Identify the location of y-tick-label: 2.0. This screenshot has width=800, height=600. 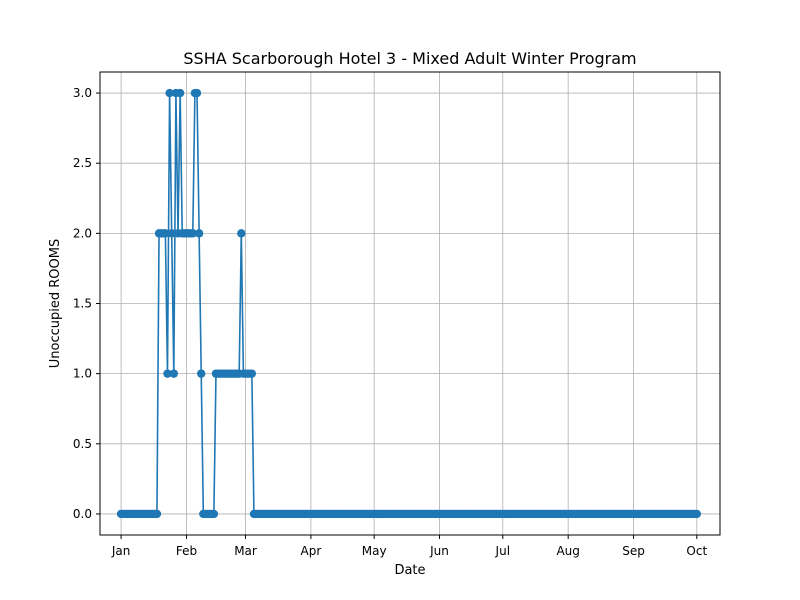
(82, 233).